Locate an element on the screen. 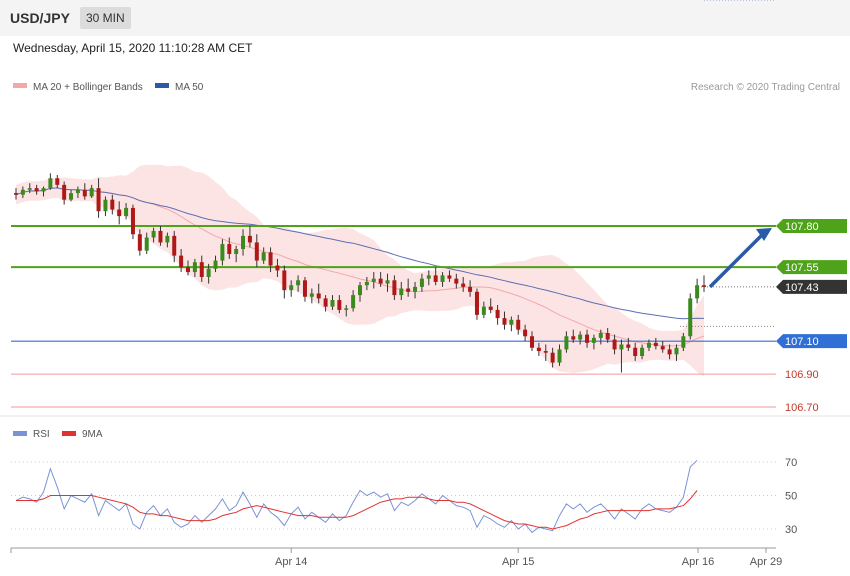  rsi-tick-label: 70 is located at coordinates (791, 463).